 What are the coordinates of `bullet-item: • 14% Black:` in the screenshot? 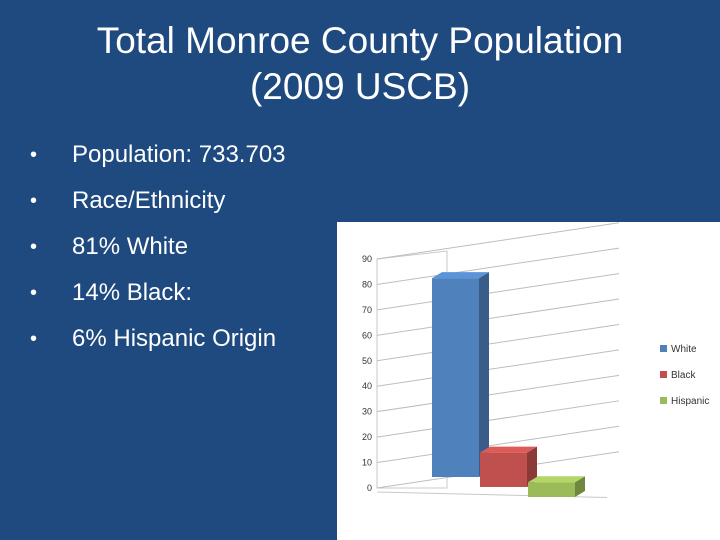 It's located at (157, 293).